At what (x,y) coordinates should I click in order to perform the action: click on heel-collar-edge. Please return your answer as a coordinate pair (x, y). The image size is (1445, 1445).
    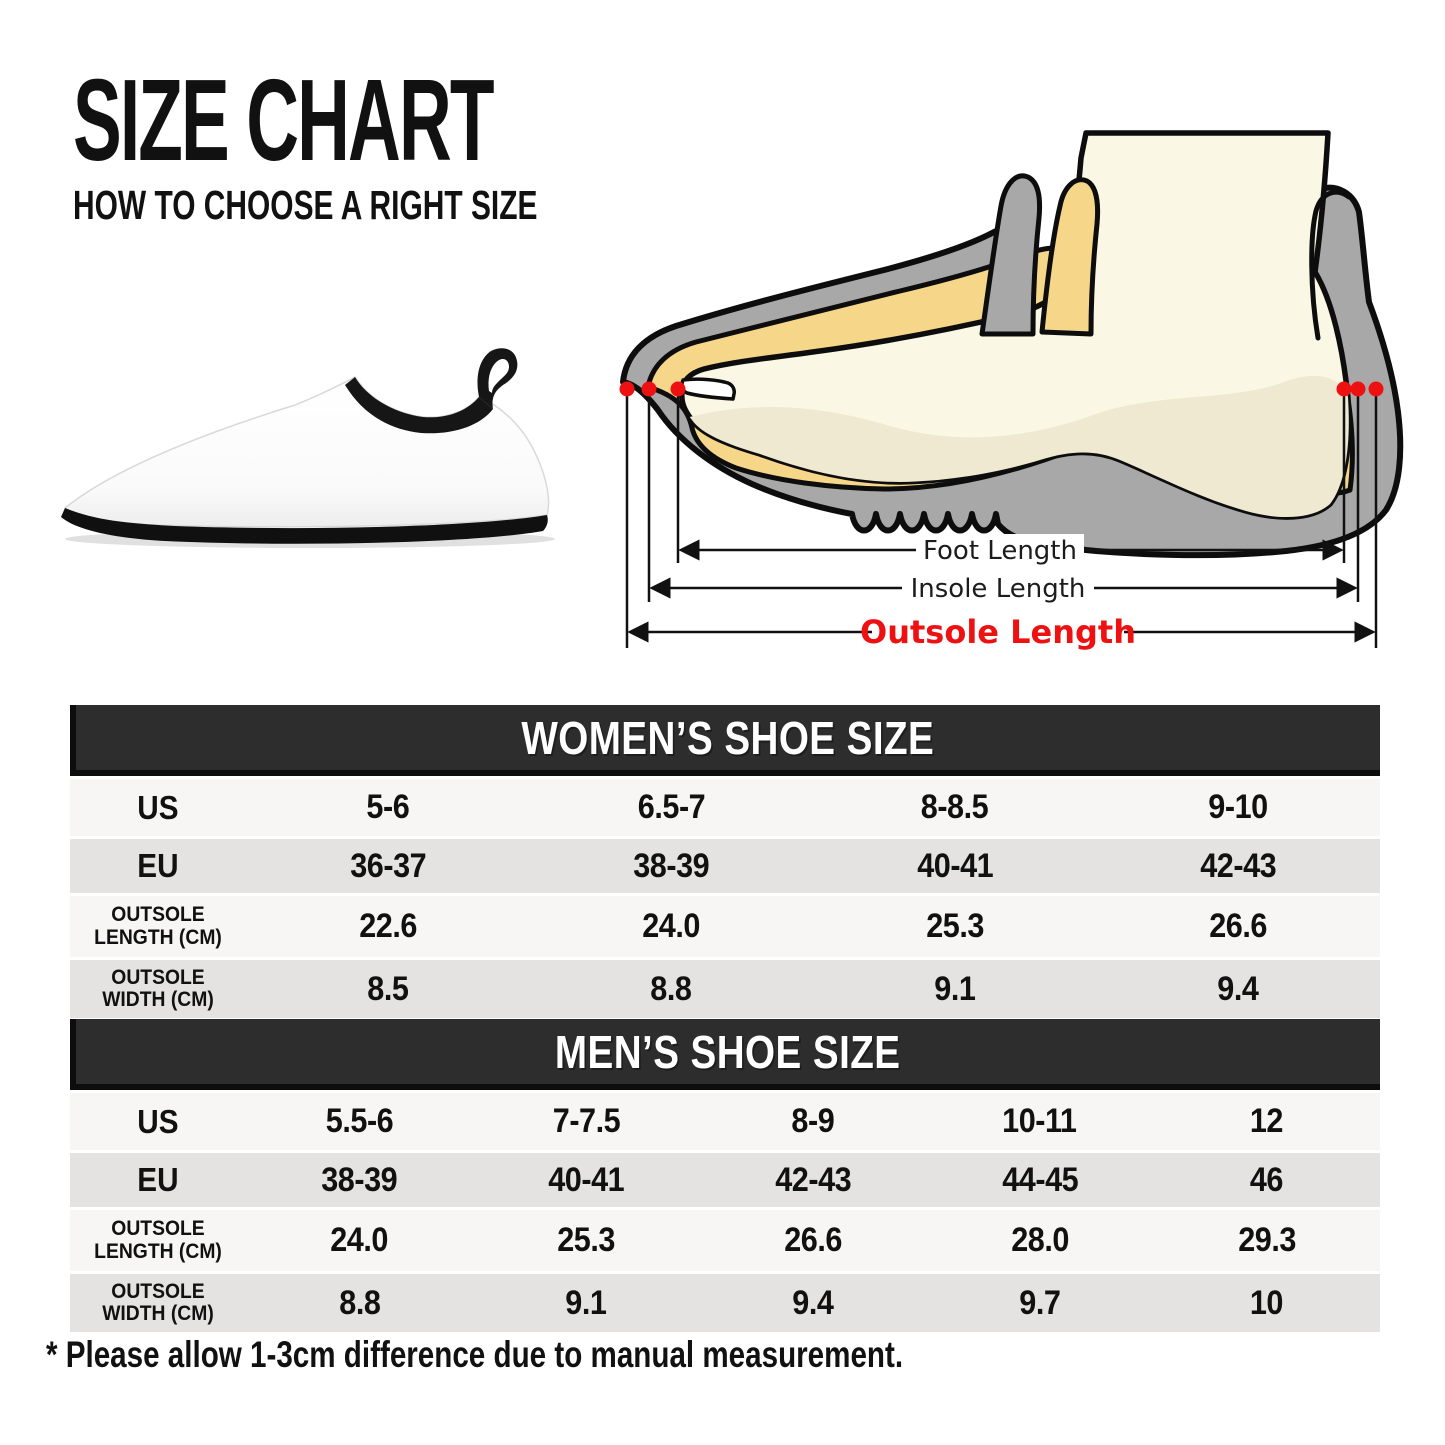
    Looking at the image, I should click on (1330, 265).